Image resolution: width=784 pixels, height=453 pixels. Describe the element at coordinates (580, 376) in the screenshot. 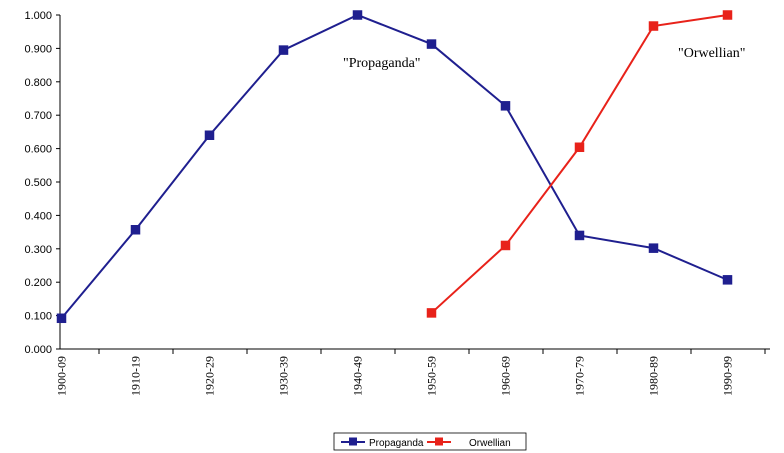

I see `x-tick-label: 1970-79` at that location.